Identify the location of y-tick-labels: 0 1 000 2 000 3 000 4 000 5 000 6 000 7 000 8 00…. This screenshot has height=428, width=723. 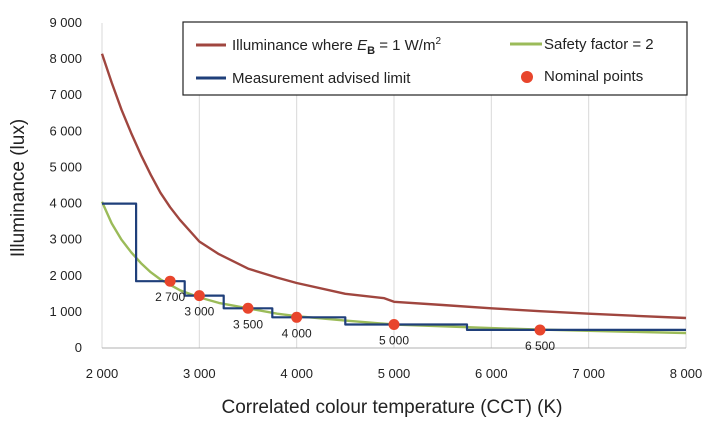
(65, 185).